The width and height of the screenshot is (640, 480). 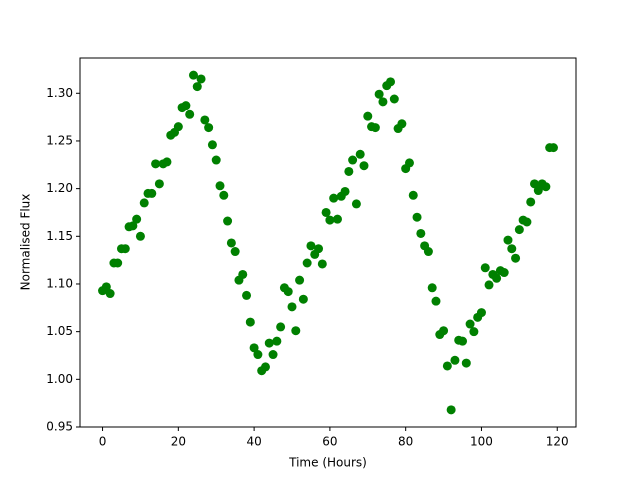 What do you see at coordinates (59, 331) in the screenshot?
I see `y-tick-label: 1.05` at bounding box center [59, 331].